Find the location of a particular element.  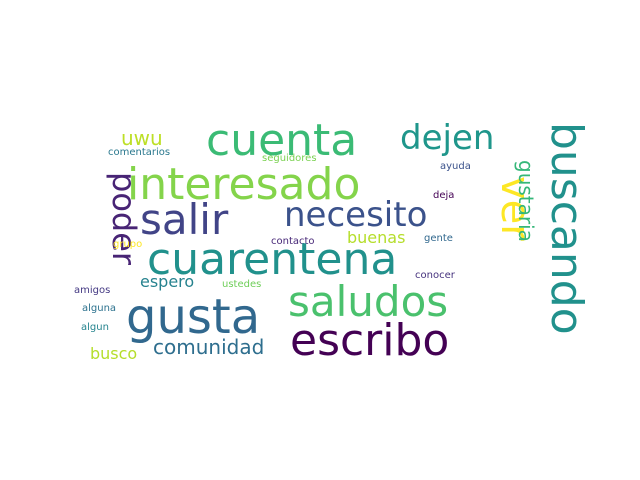

cloud-word-amigos: amigos is located at coordinates (92, 290).